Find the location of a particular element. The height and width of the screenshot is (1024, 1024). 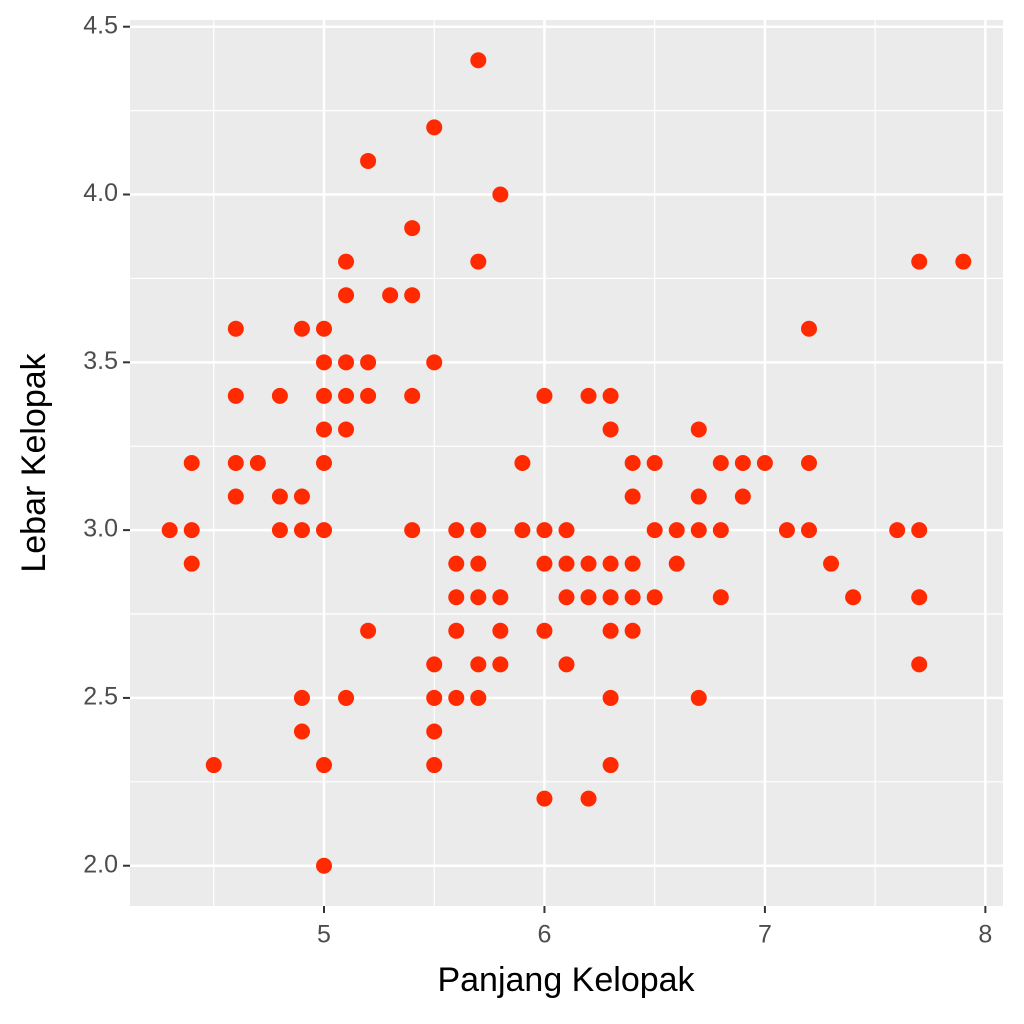

y-tick-label: 2.0 is located at coordinates (100, 864).